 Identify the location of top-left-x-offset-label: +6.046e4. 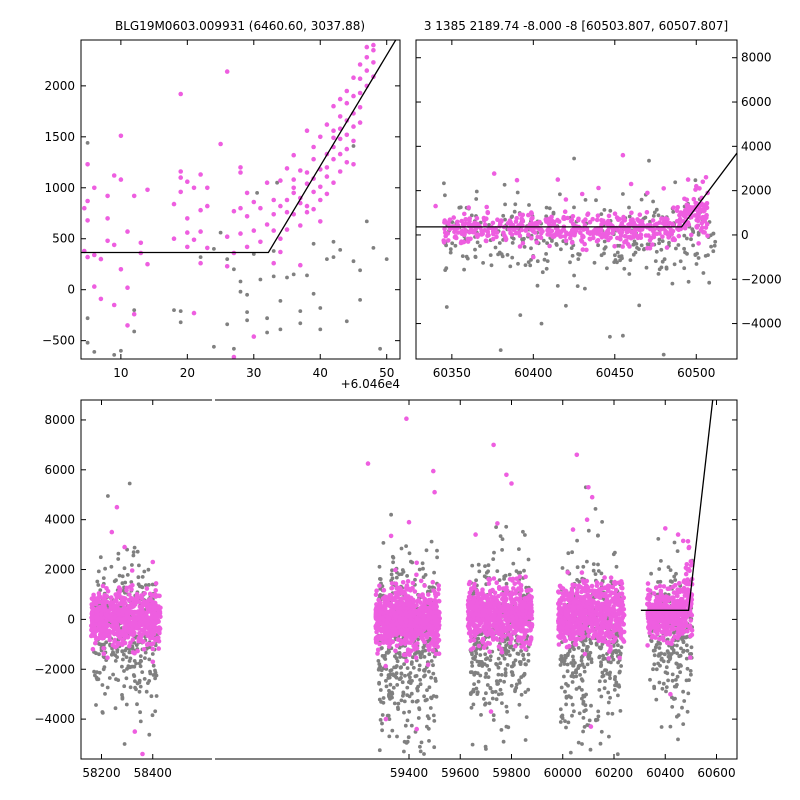
(370, 384).